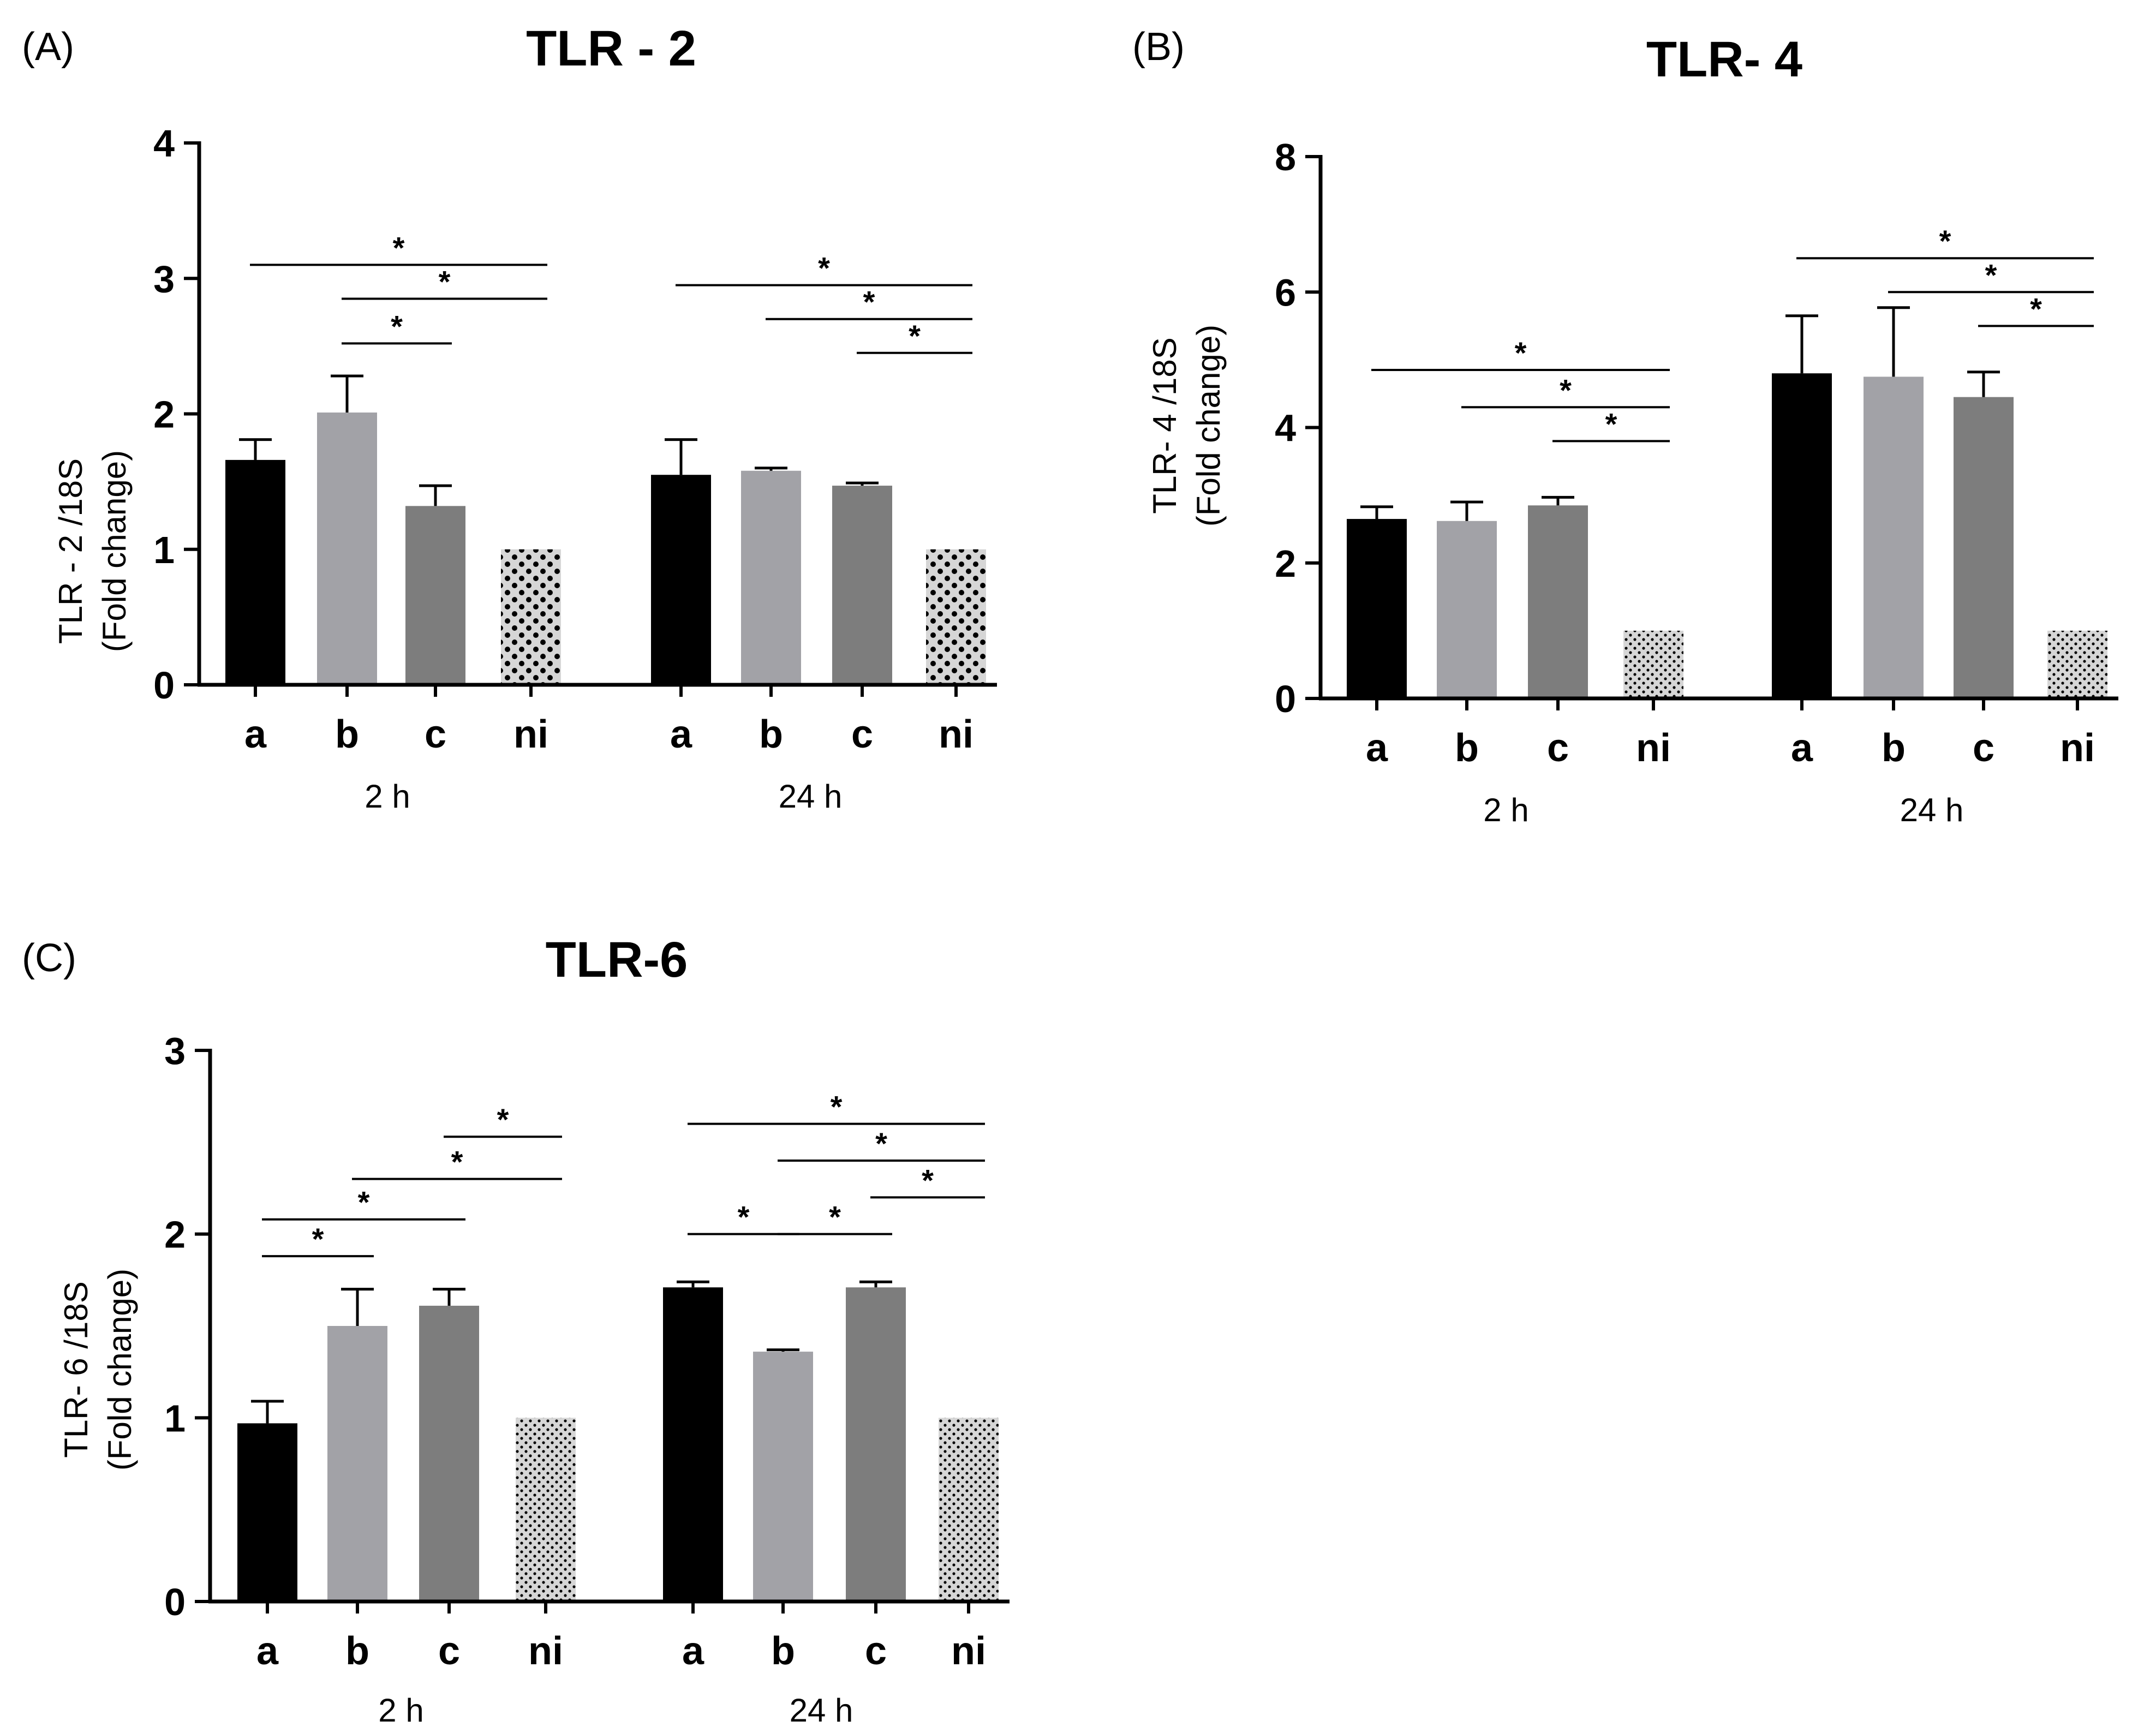  What do you see at coordinates (70, 551) in the screenshot?
I see `y-axis-label-line1: TLR - 2 /18S` at bounding box center [70, 551].